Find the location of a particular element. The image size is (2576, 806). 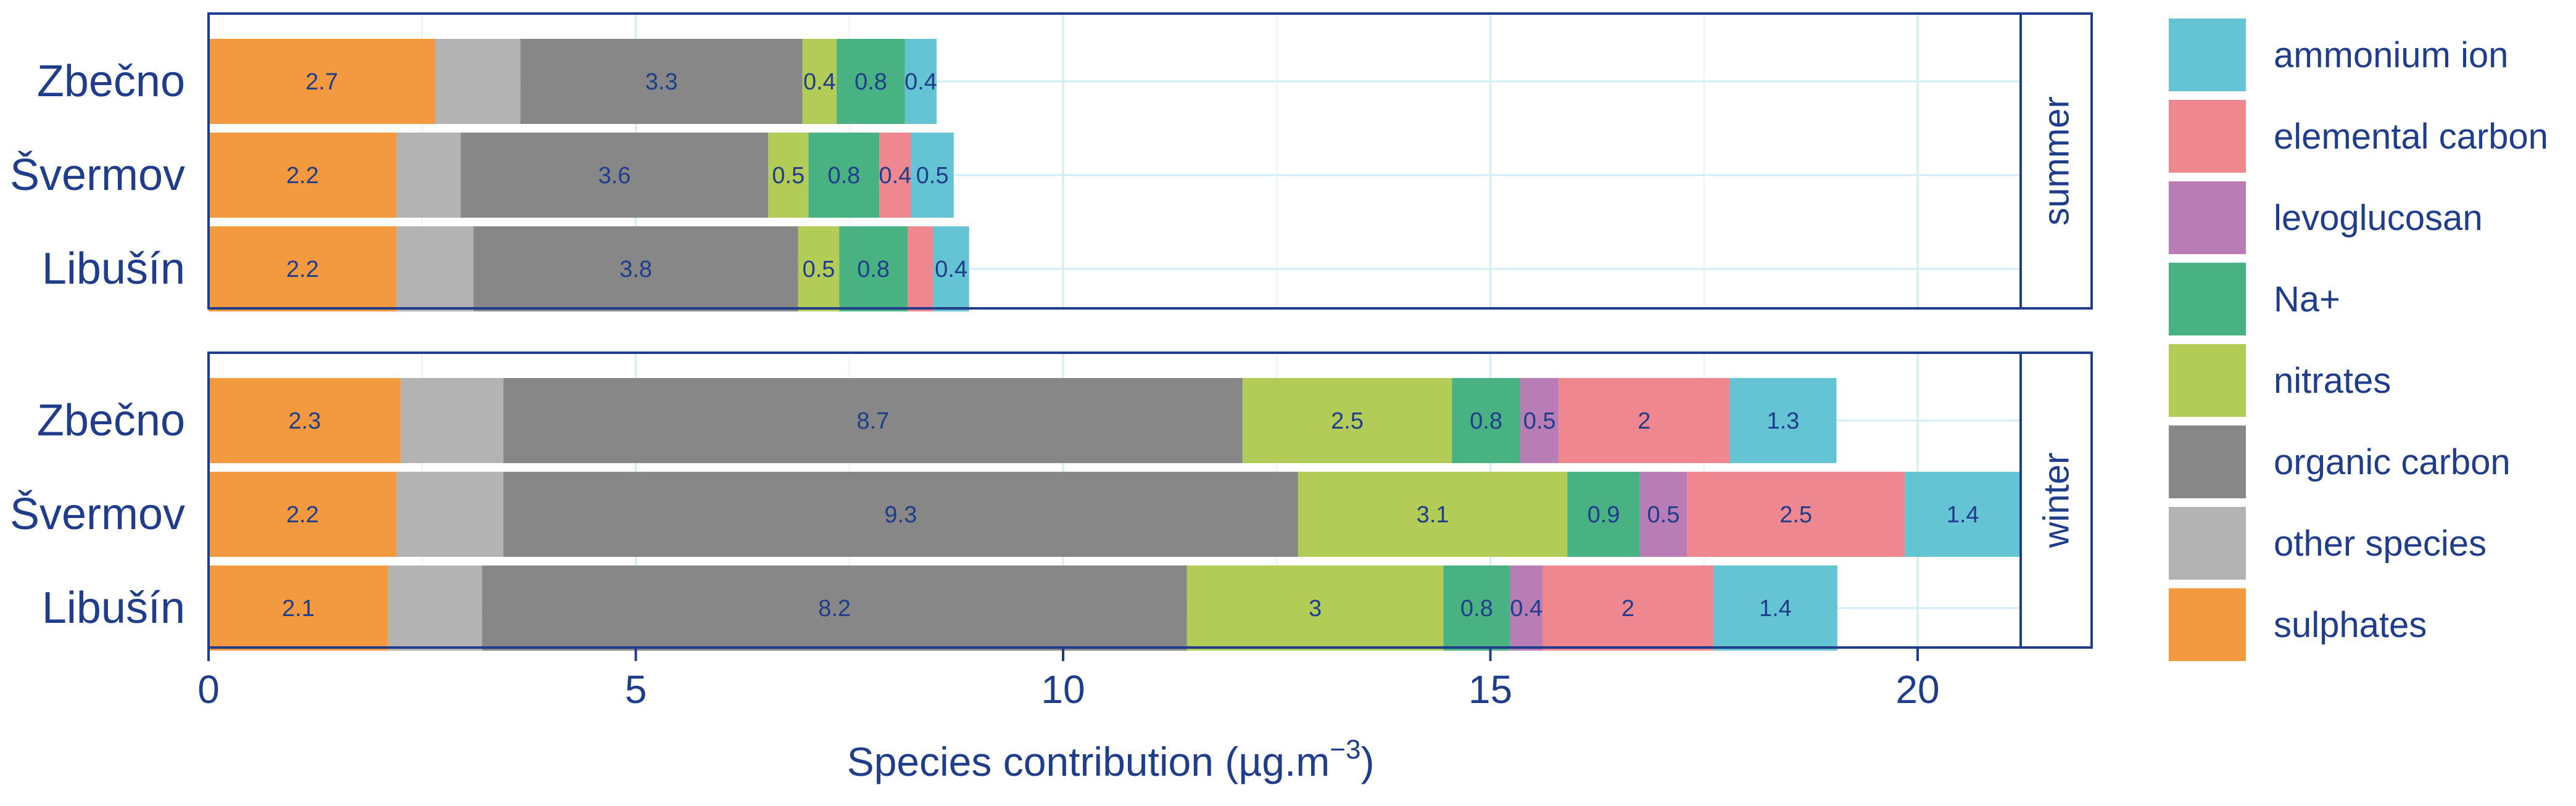

bar-segment-nitrates is located at coordinates (819, 81).